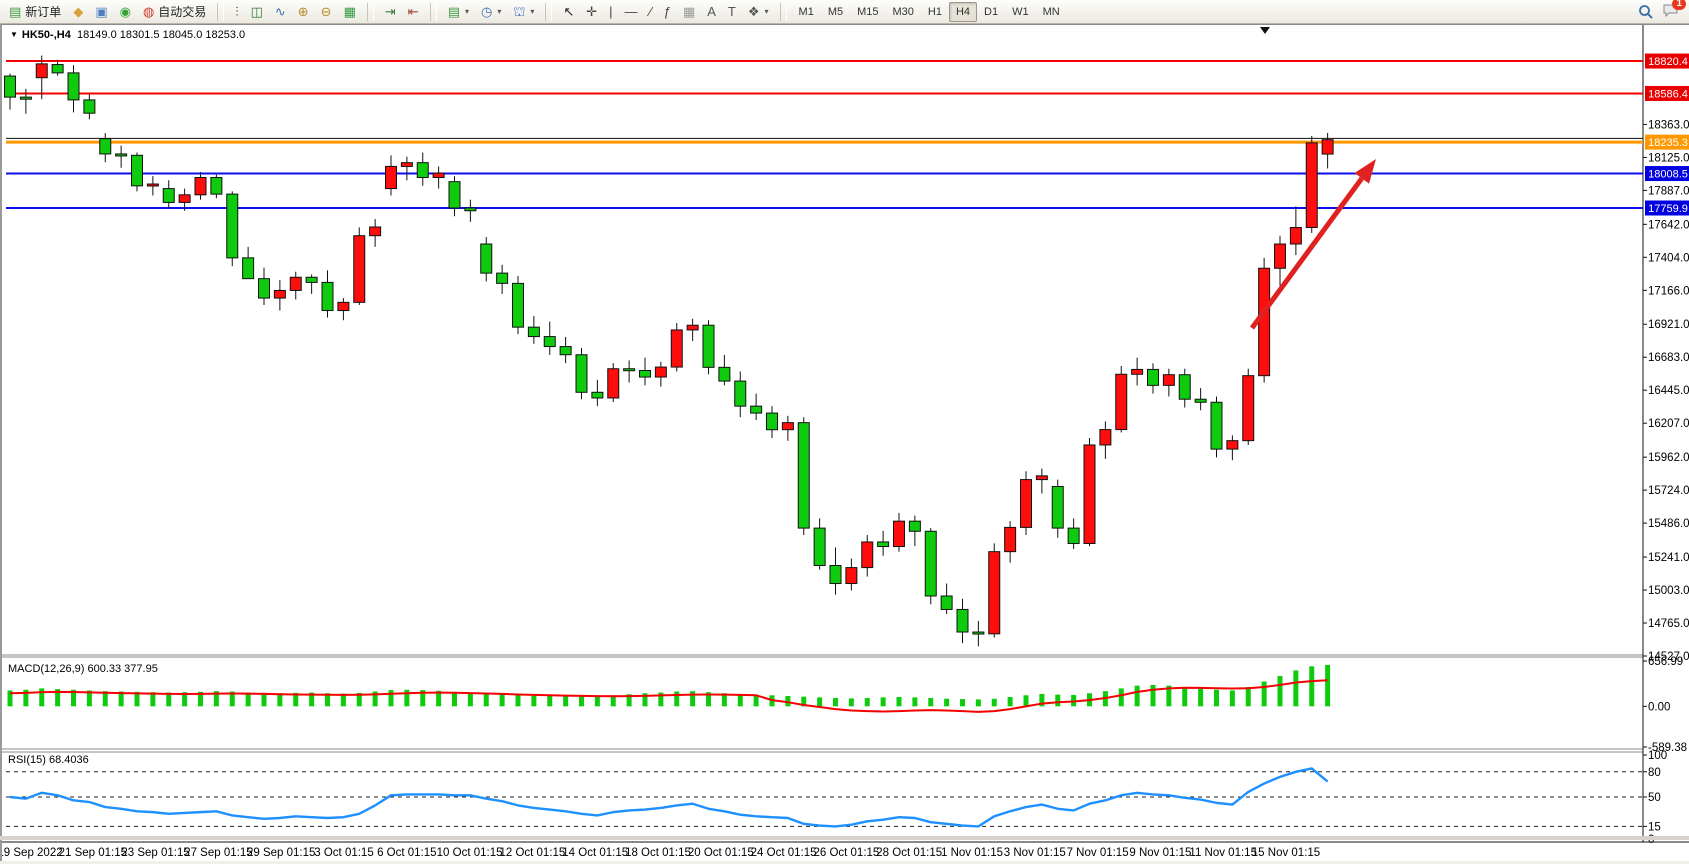 The width and height of the screenshot is (1689, 864). I want to click on new-chart-button: ▤ ▾, so click(458, 12).